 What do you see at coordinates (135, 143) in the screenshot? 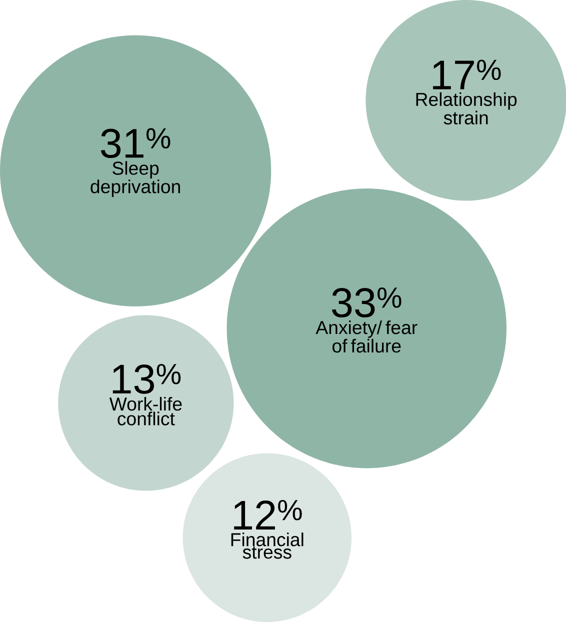
I see `data-label: 31$^{%}$` at bounding box center [135, 143].